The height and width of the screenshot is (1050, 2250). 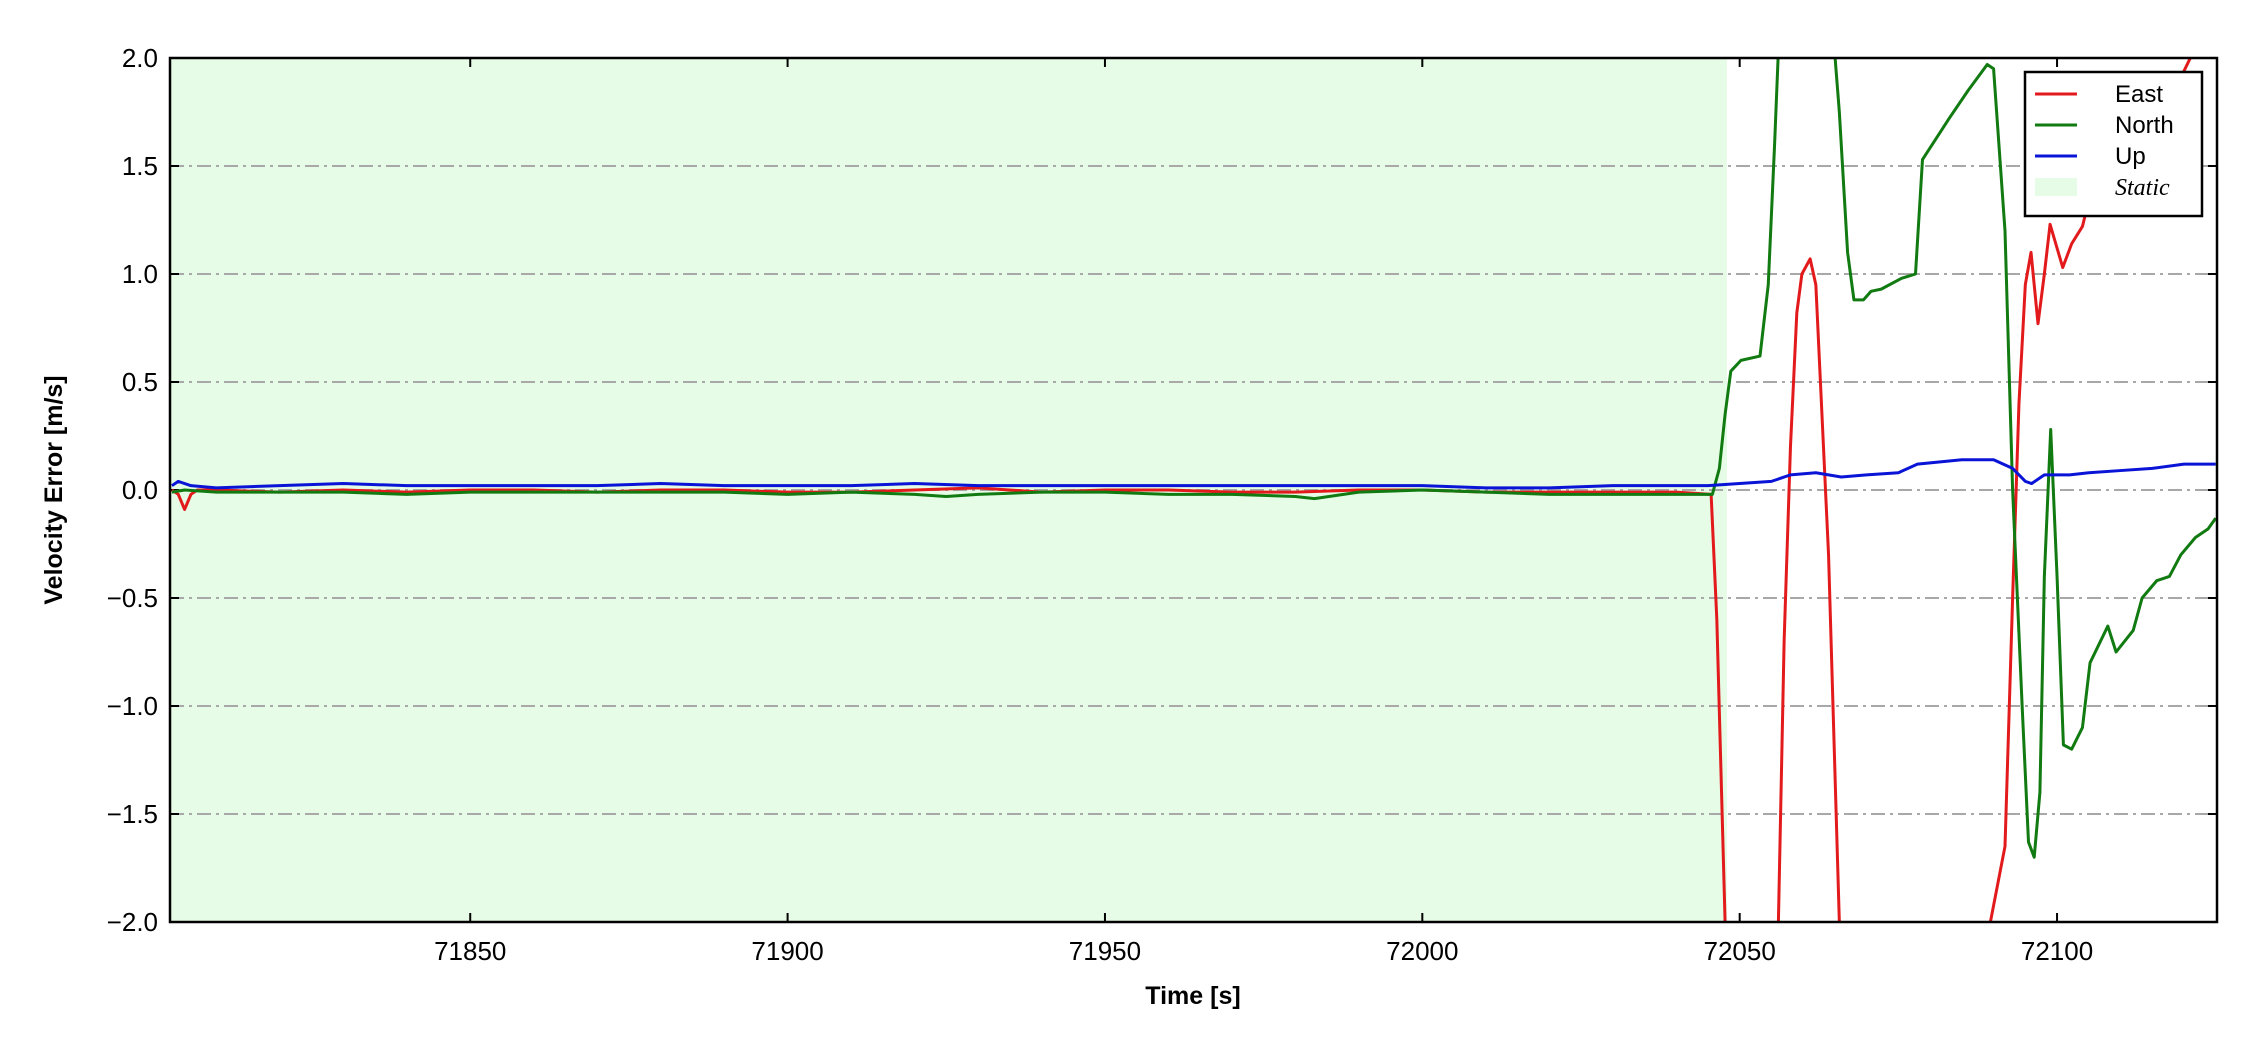 I want to click on line-up, so click(x=1193, y=474).